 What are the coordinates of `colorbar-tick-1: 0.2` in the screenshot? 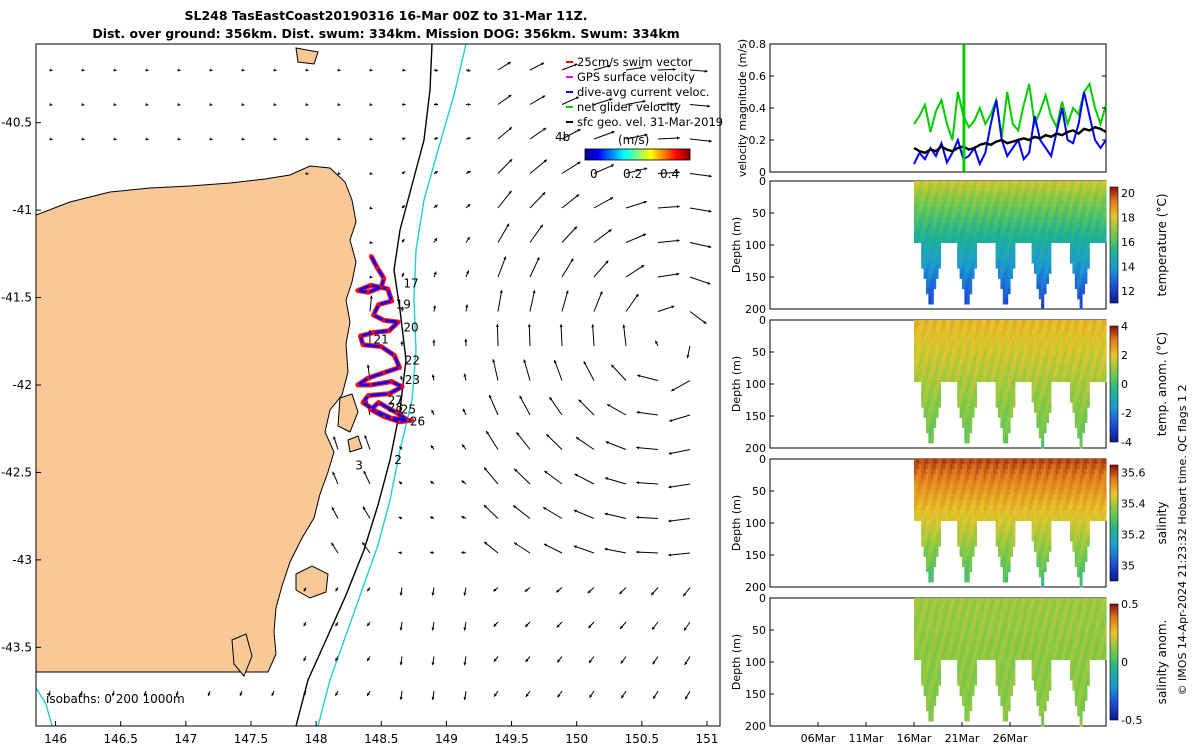 It's located at (632, 174).